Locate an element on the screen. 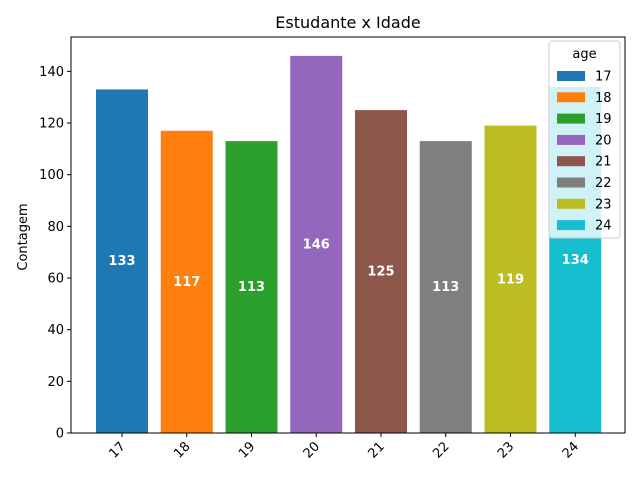 Image resolution: width=640 pixels, height=480 pixels. legend-label-19: 19 is located at coordinates (603, 119).